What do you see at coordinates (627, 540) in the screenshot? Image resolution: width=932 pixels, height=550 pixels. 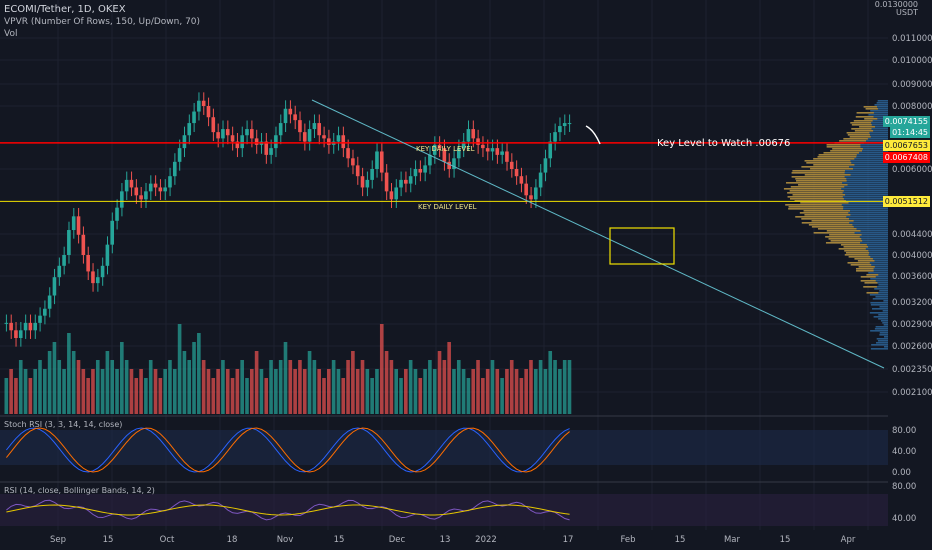 I see `x-tick-label: Feb` at bounding box center [627, 540].